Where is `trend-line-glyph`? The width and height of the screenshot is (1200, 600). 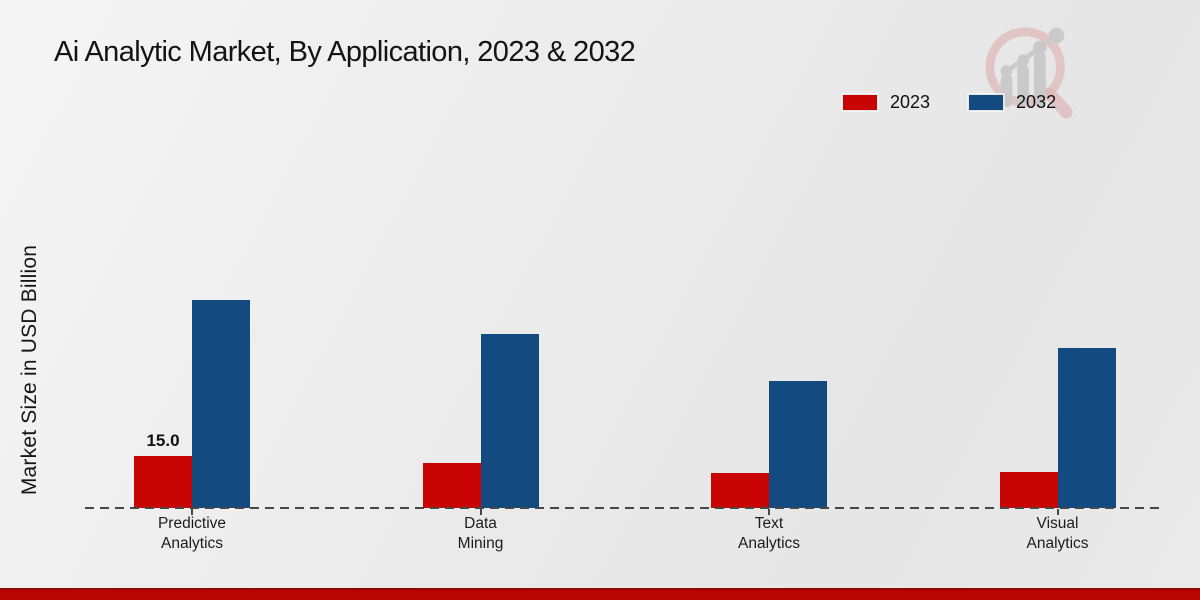
trend-line-glyph is located at coordinates (1031, 53).